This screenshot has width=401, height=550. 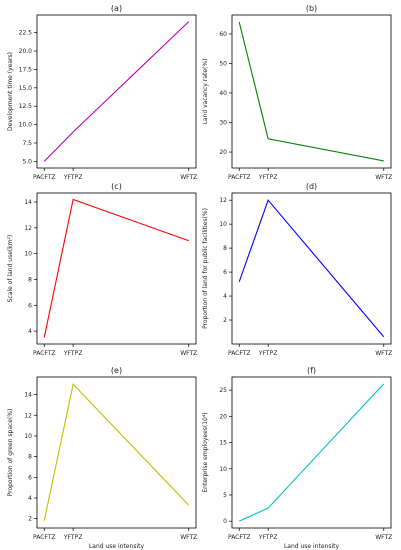 I want to click on y-tick-label: 15, so click(x=223, y=443).